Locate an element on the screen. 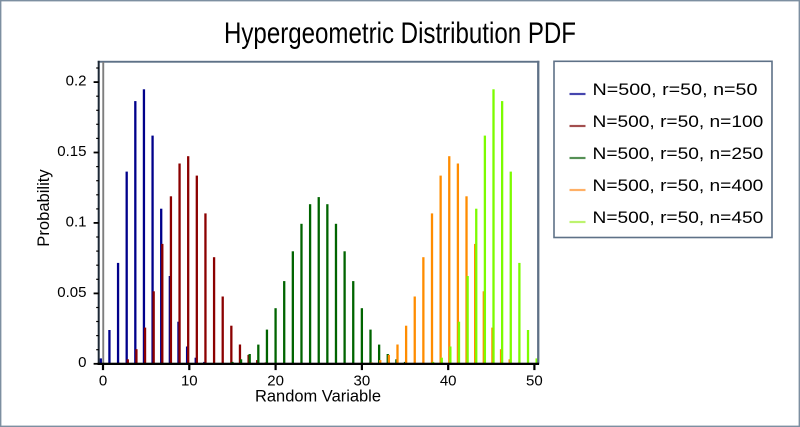  svg-text: N=500, r=50, n=250 is located at coordinates (678, 153).